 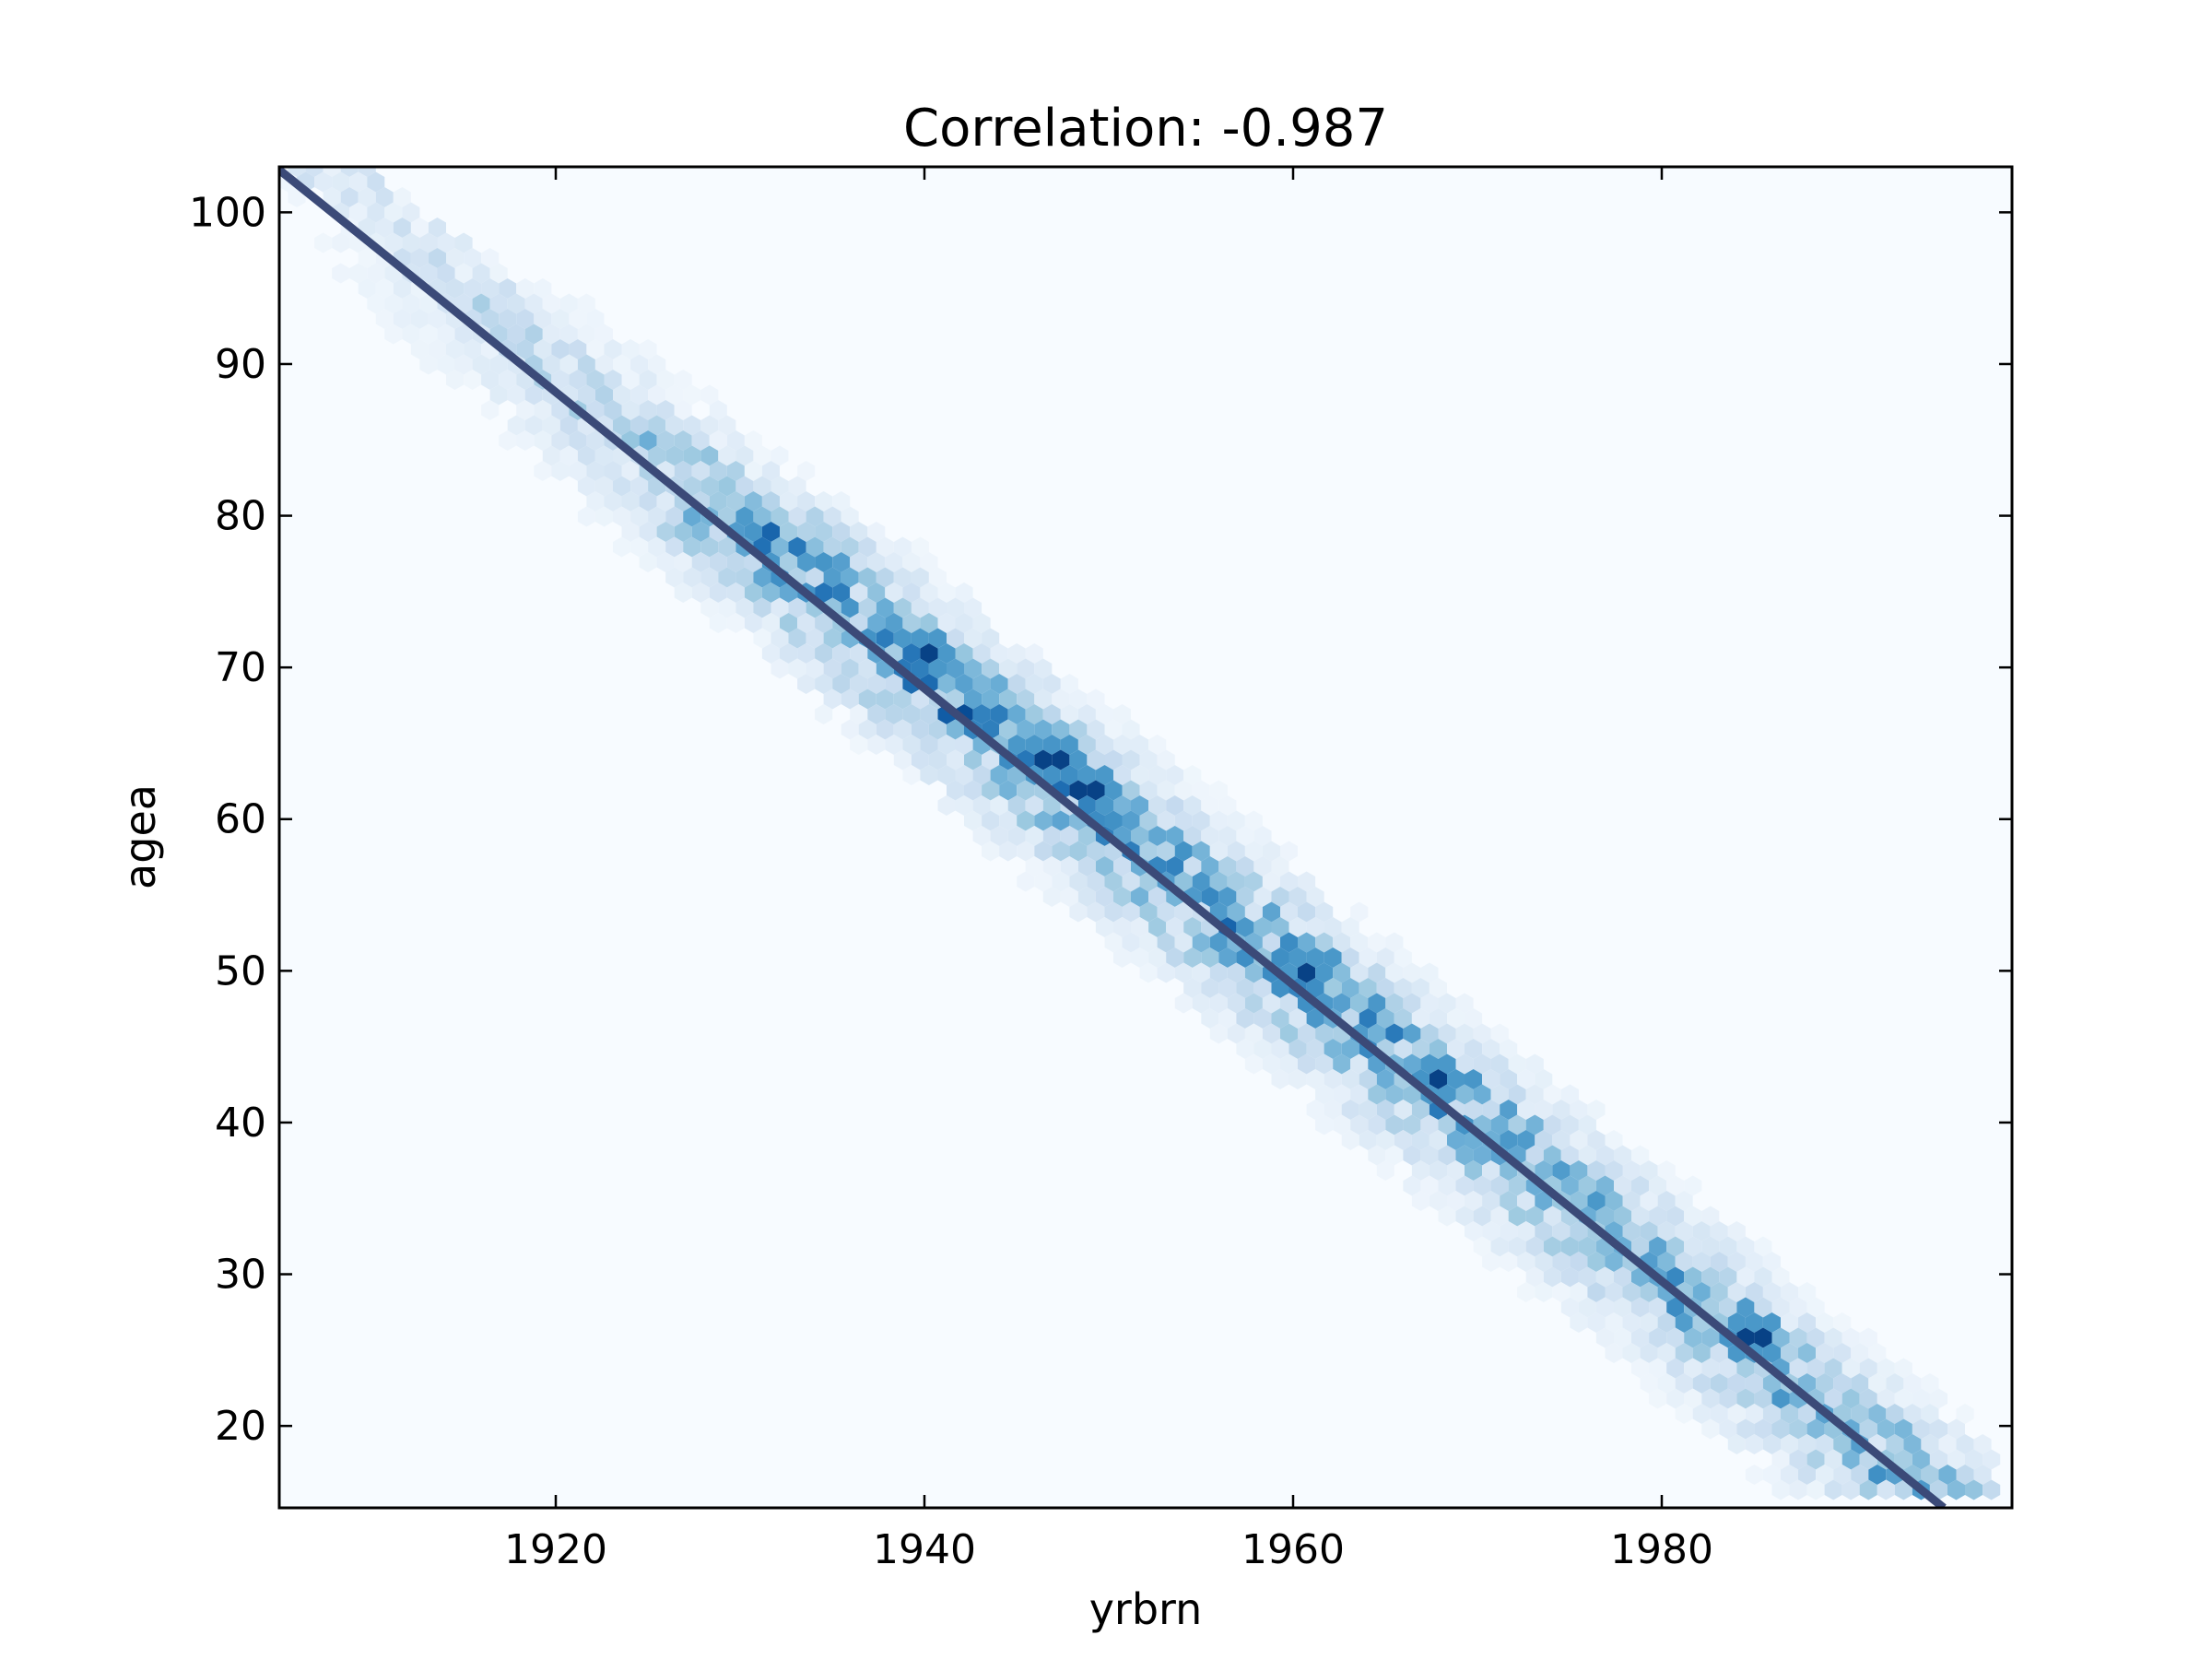 I want to click on y-tick-label: 20, so click(x=240, y=1426).